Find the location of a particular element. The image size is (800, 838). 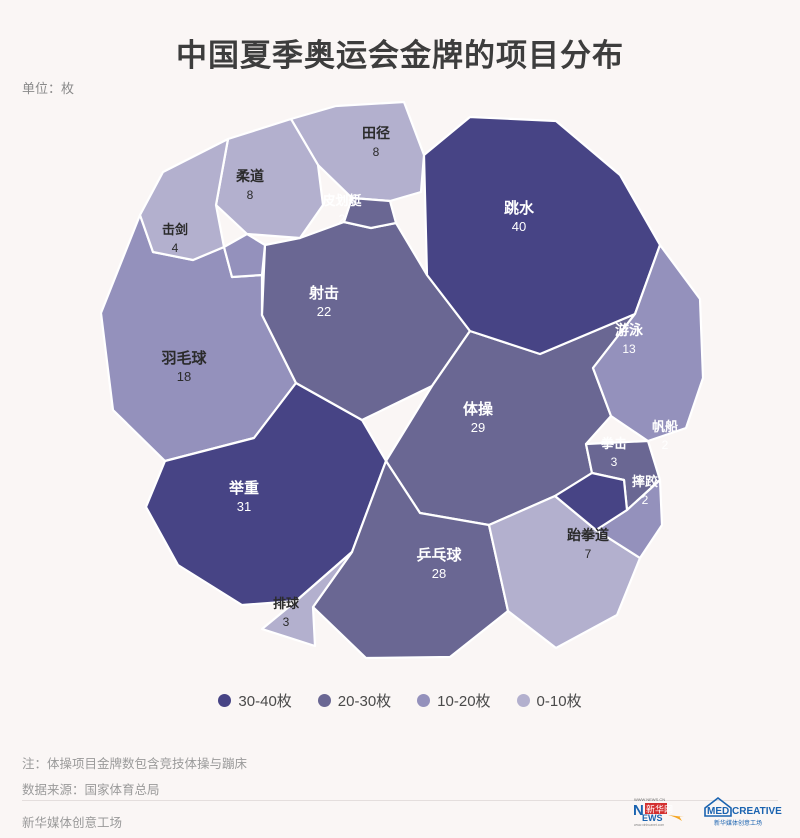

xinhua-swoosh-icon is located at coordinates (676, 818).